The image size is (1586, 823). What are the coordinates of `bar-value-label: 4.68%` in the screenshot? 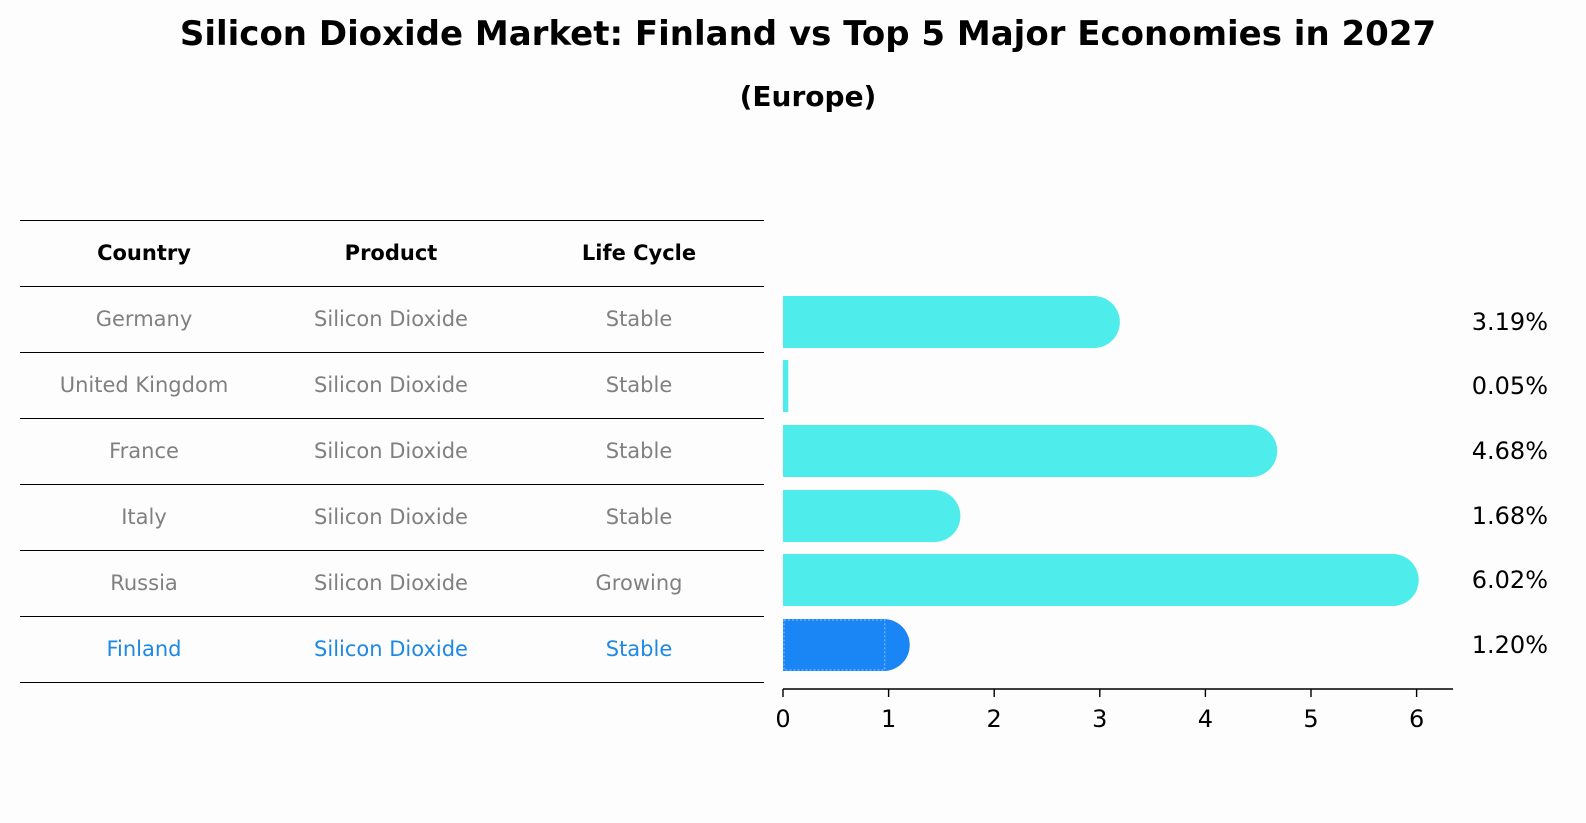 It's located at (1510, 451).